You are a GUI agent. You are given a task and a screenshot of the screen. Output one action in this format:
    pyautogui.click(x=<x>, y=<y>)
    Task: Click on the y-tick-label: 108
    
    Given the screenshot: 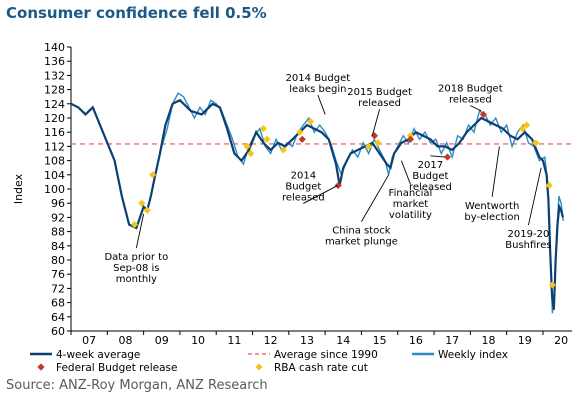 What is the action you would take?
    pyautogui.click(x=54, y=161)
    